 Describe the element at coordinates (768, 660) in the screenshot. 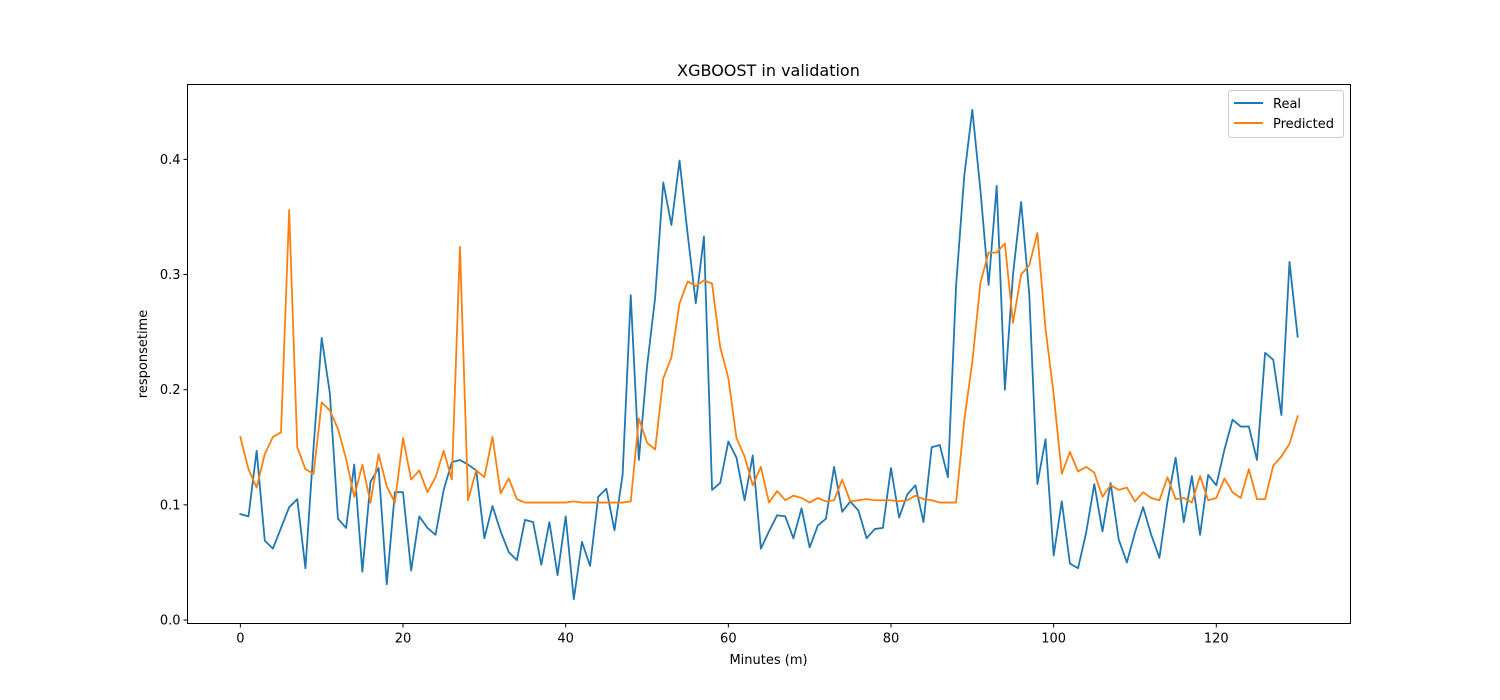

I see `x-axis-label: Minutes (m)` at that location.